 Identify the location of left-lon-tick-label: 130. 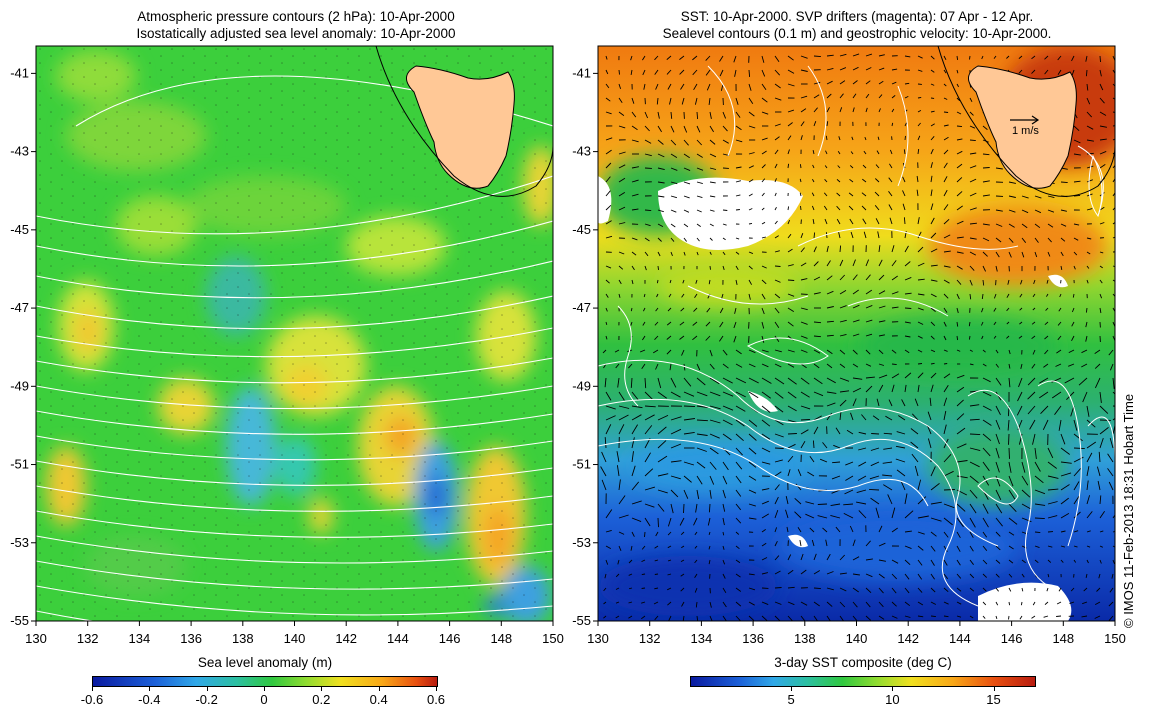
(36, 638).